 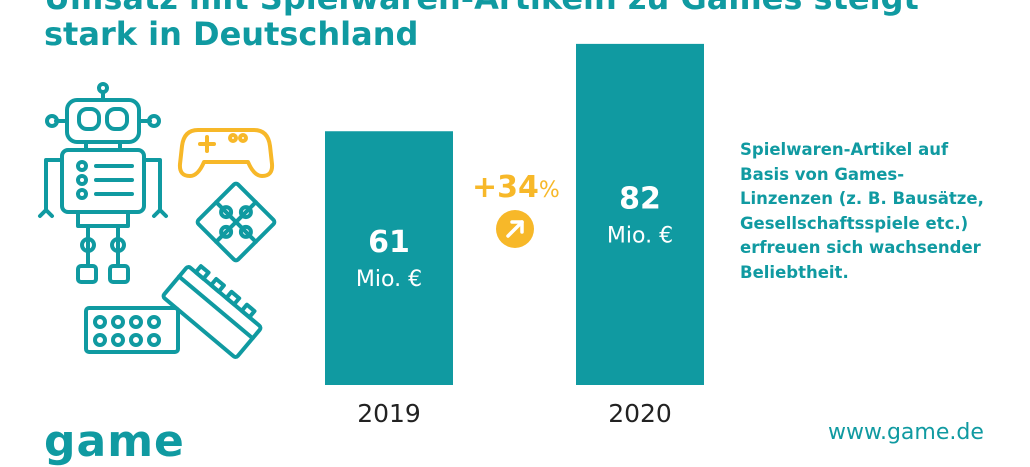 I want to click on change-annotation: +34%, so click(x=516, y=187).